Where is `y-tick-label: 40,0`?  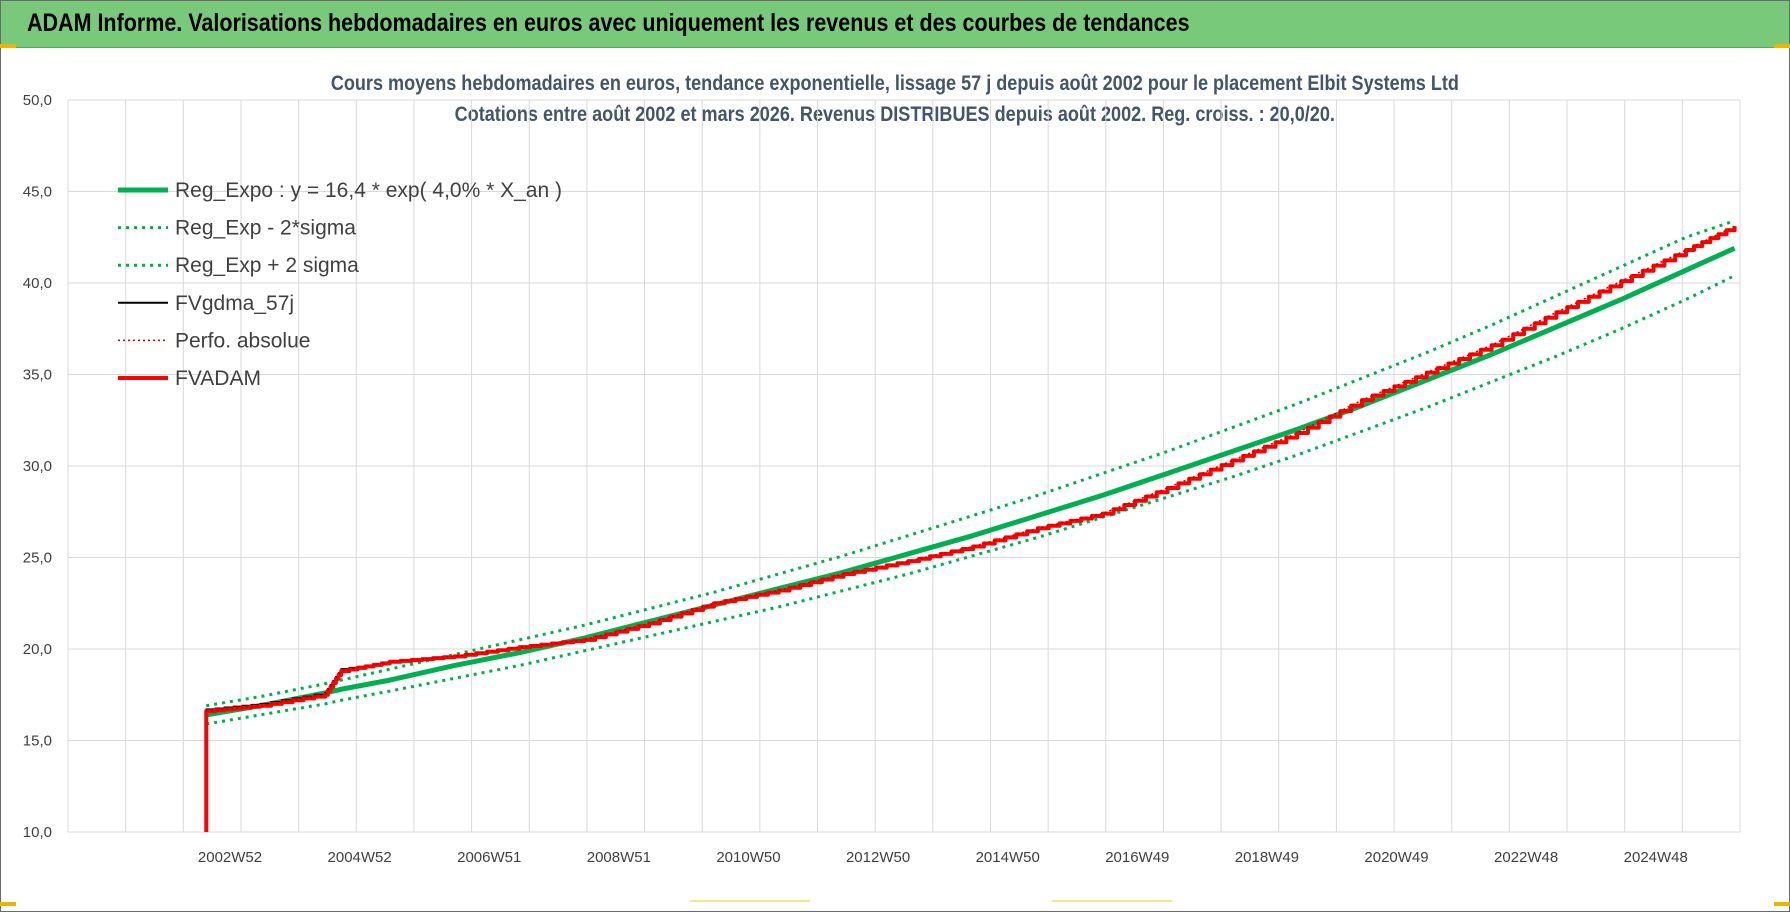 y-tick-label: 40,0 is located at coordinates (37, 283).